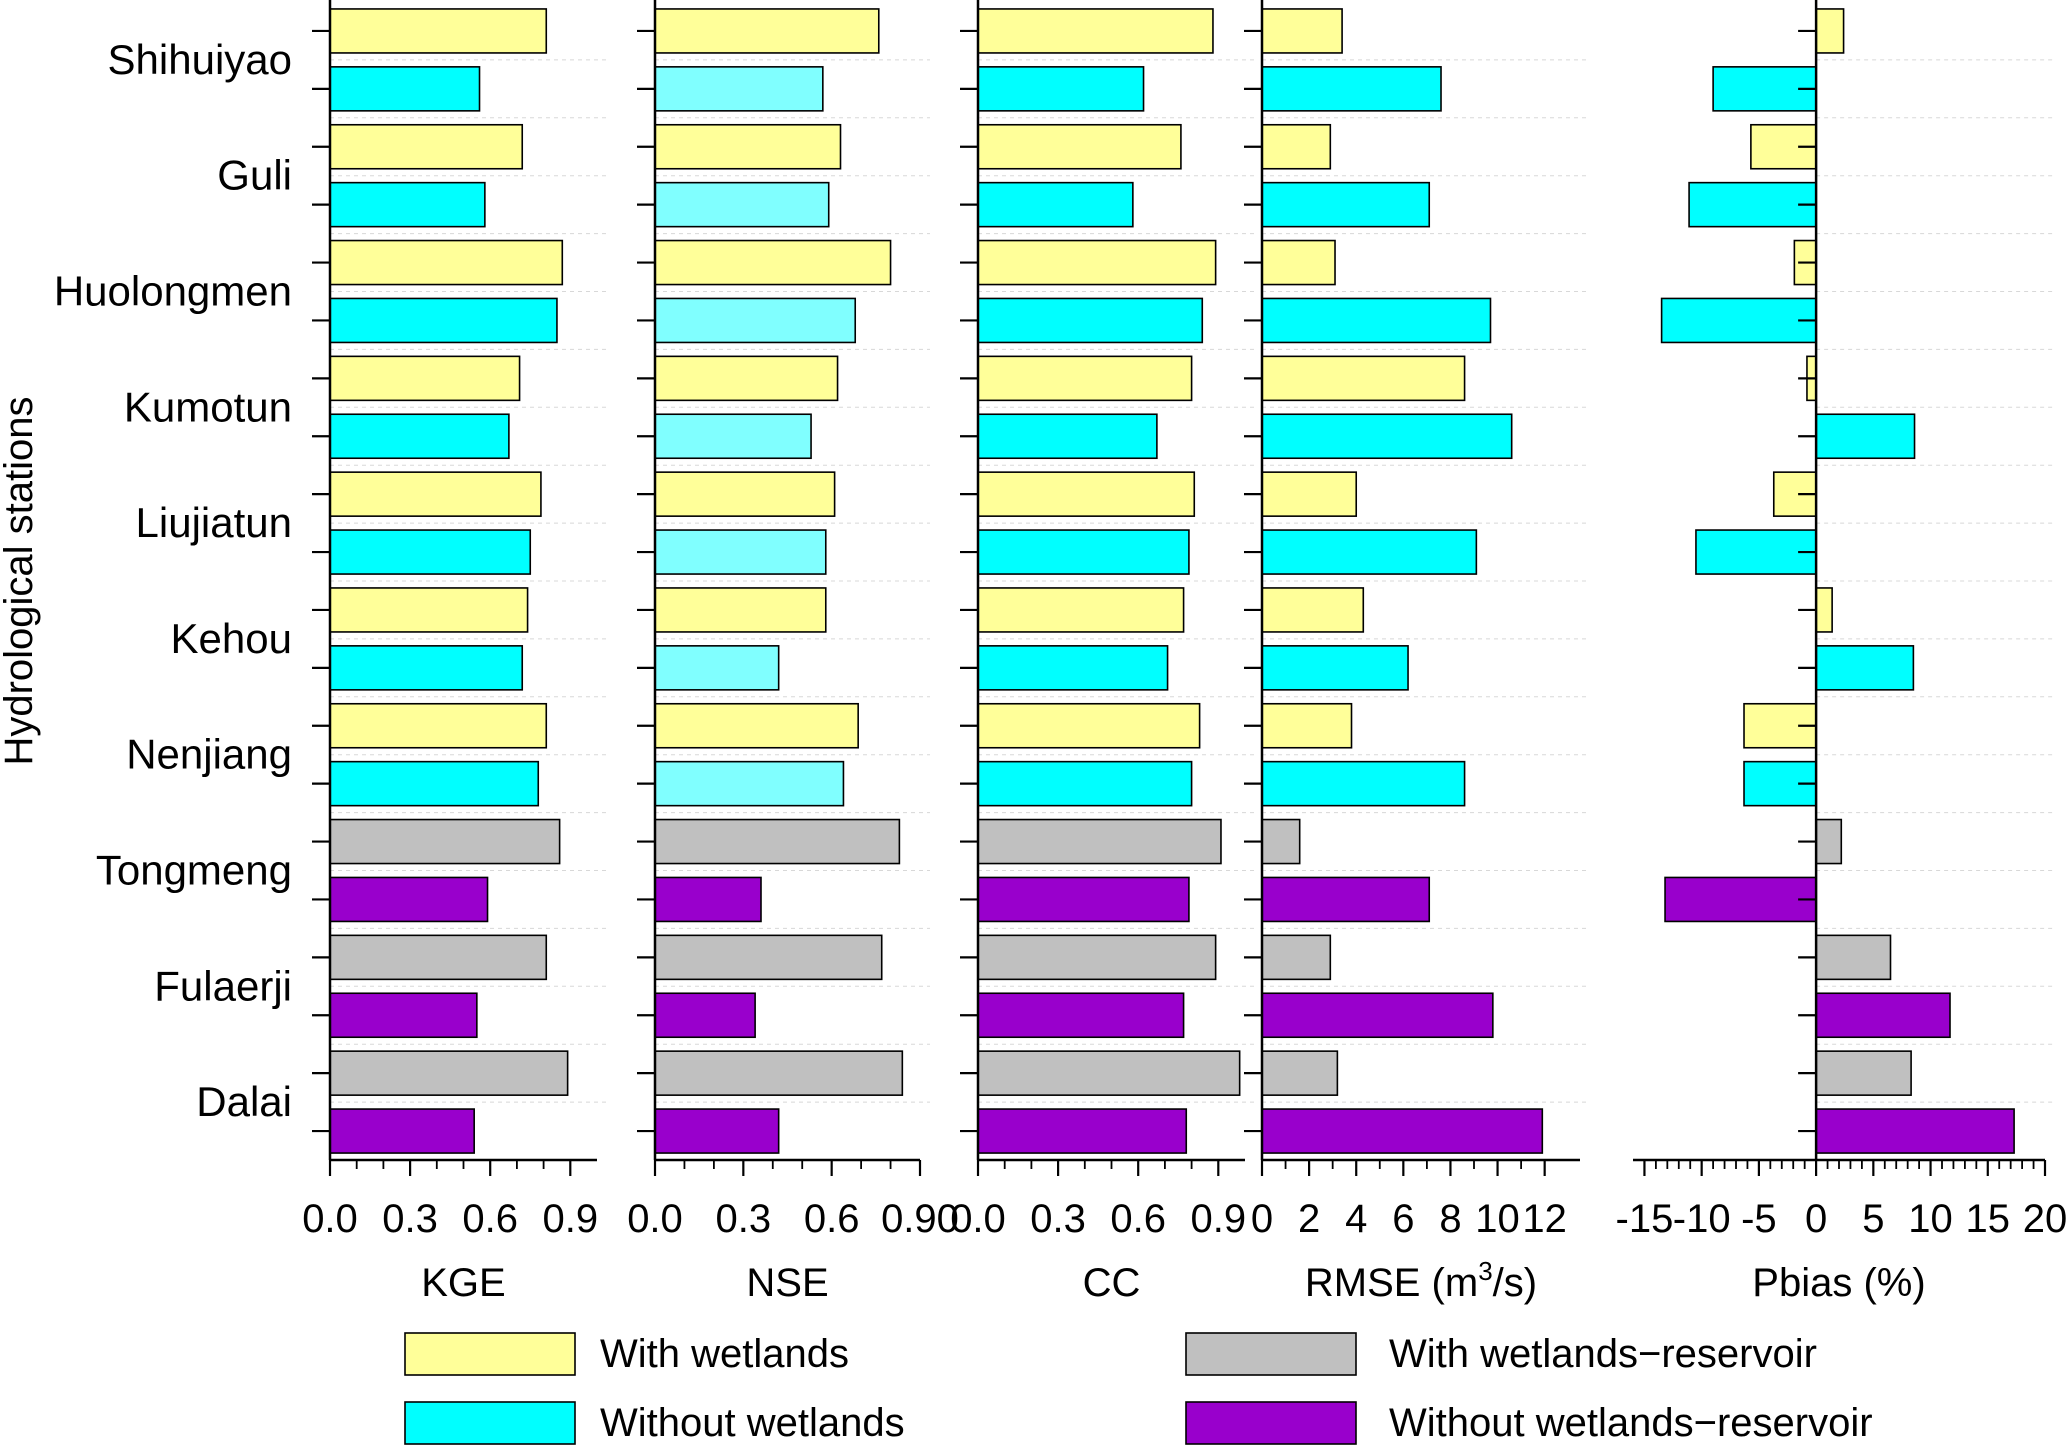 The width and height of the screenshot is (2067, 1456). What do you see at coordinates (1055, 204) in the screenshot?
I see `bar-cc-guli-without` at bounding box center [1055, 204].